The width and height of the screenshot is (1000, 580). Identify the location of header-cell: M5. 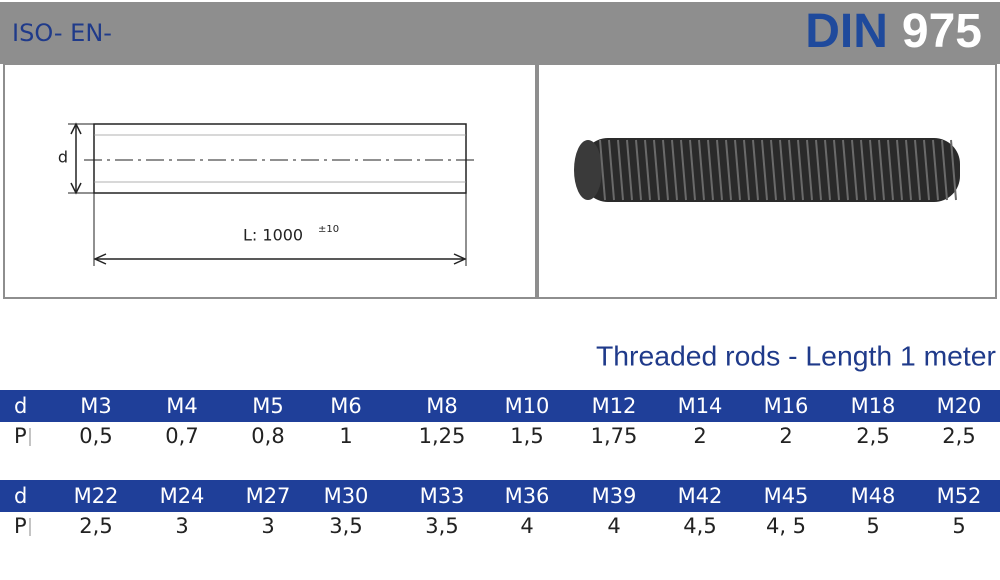
(267, 406).